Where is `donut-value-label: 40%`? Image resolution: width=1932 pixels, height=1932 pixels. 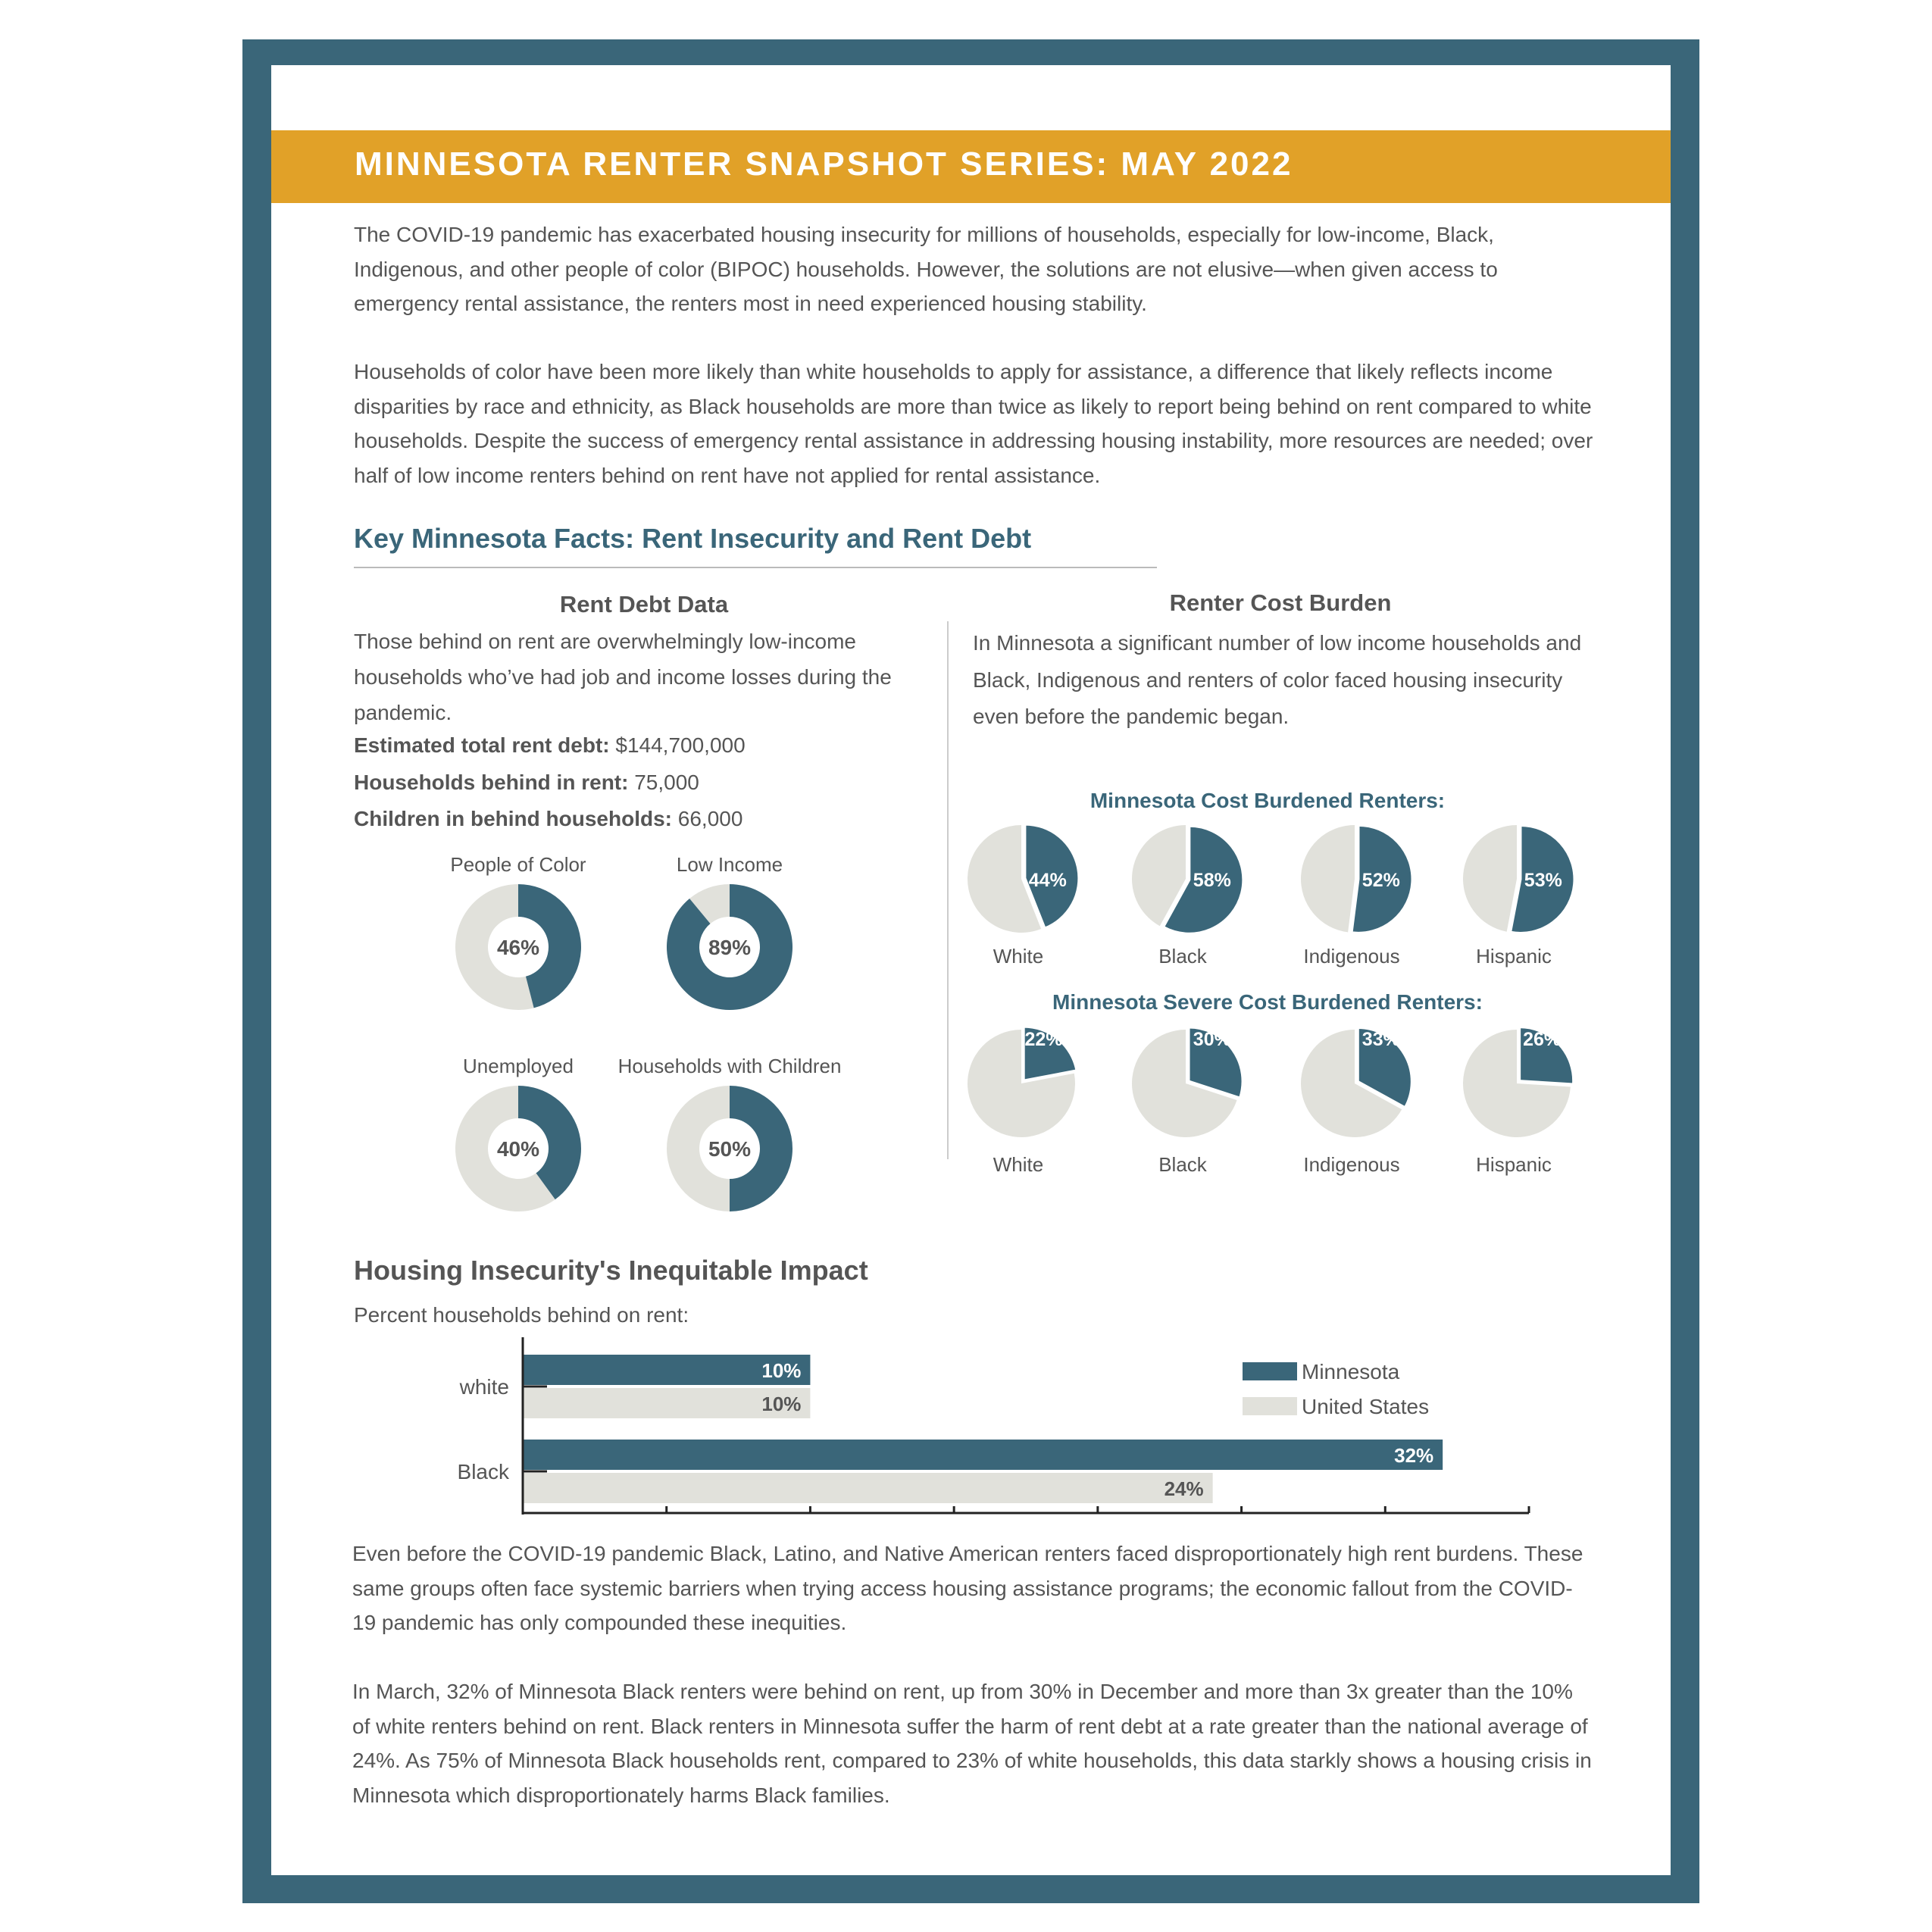 donut-value-label: 40% is located at coordinates (518, 1149).